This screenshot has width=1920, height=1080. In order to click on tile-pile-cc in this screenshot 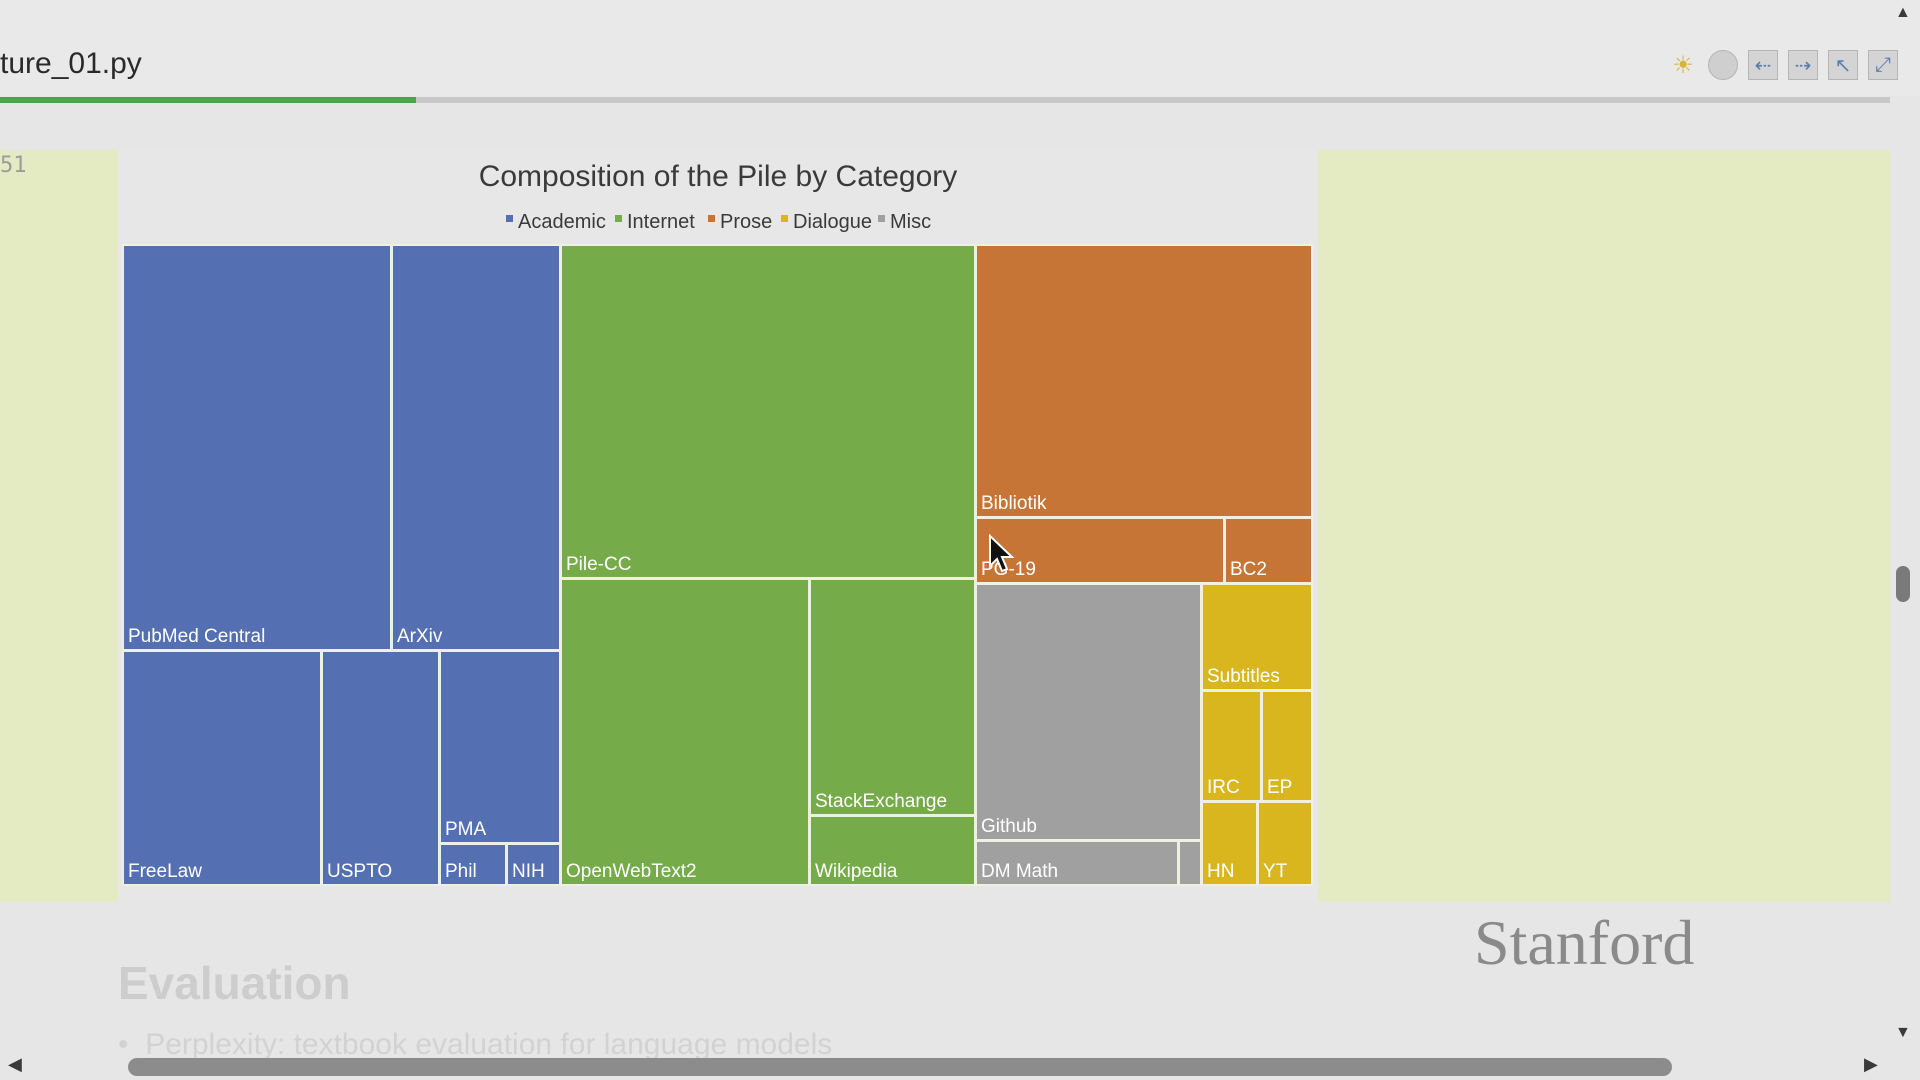, I will do `click(768, 411)`.